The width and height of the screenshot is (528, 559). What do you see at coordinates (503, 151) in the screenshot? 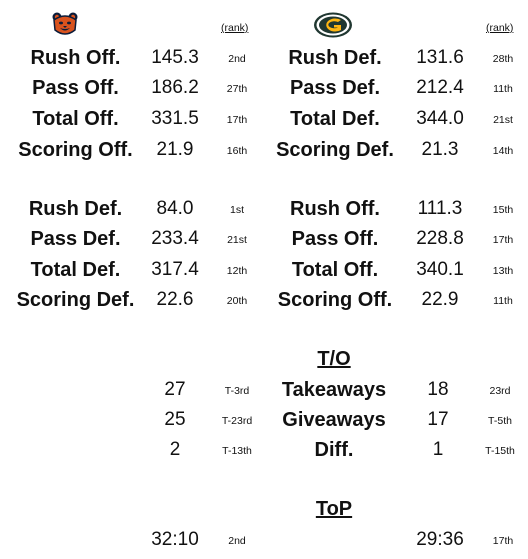
I see `block1-right-rank: 14th` at bounding box center [503, 151].